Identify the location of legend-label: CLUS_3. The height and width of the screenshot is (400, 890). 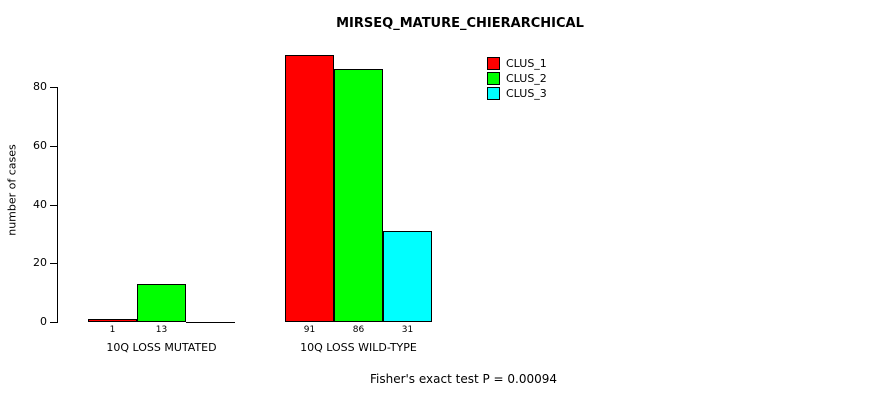
(526, 93).